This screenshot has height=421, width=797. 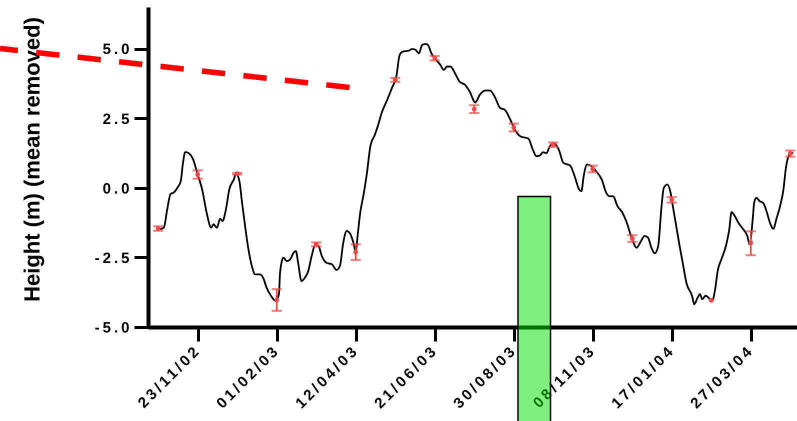 I want to click on y-tick-label: -2.5, so click(x=113, y=258).